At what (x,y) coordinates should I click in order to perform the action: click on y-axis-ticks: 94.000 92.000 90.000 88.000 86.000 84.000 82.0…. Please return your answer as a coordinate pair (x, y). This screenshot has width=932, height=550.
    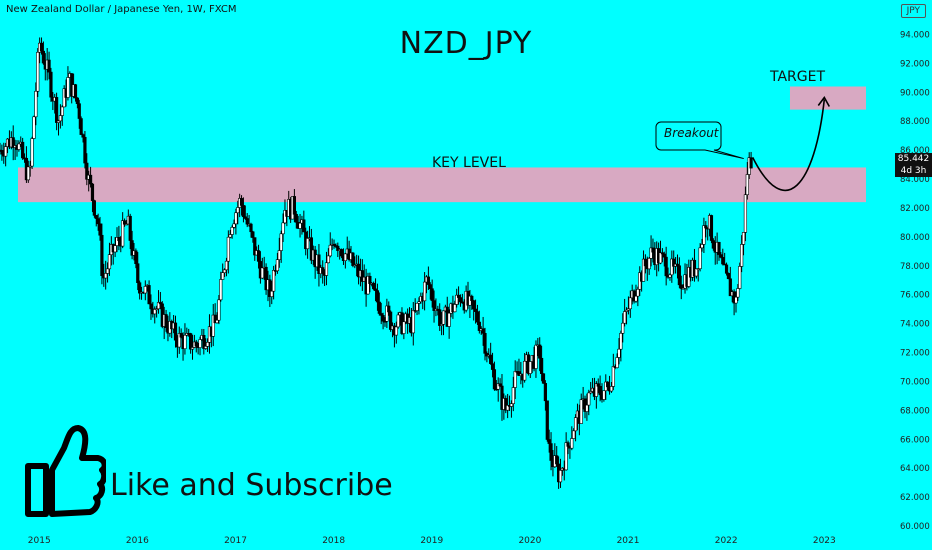
    Looking at the image, I should click on (915, 281).